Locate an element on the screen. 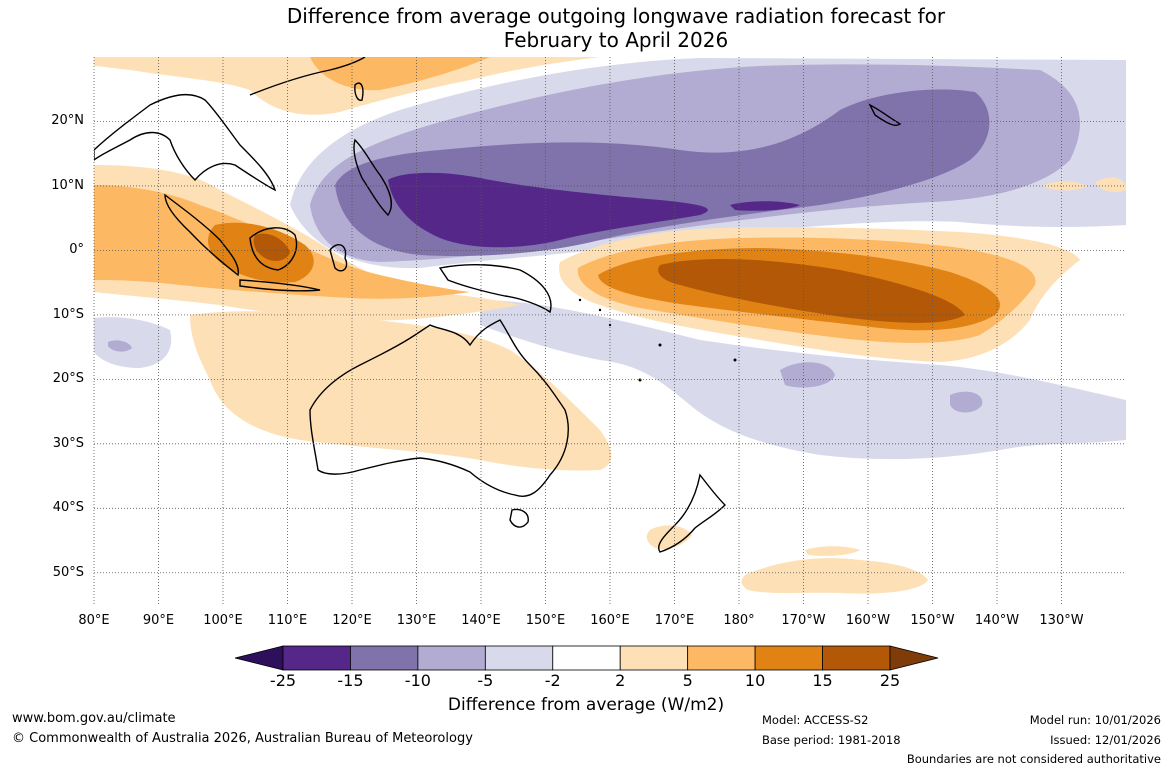 This screenshot has width=1173, height=770. colorbar-tick-label: 2 is located at coordinates (620, 680).